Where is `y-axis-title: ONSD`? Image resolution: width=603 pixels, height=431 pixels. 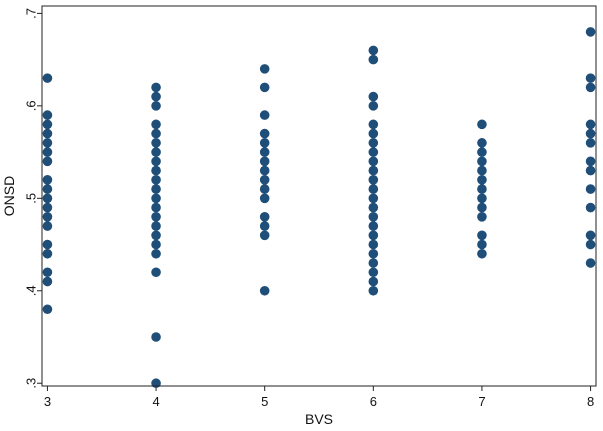 y-axis-title: ONSD is located at coordinates (9, 196).